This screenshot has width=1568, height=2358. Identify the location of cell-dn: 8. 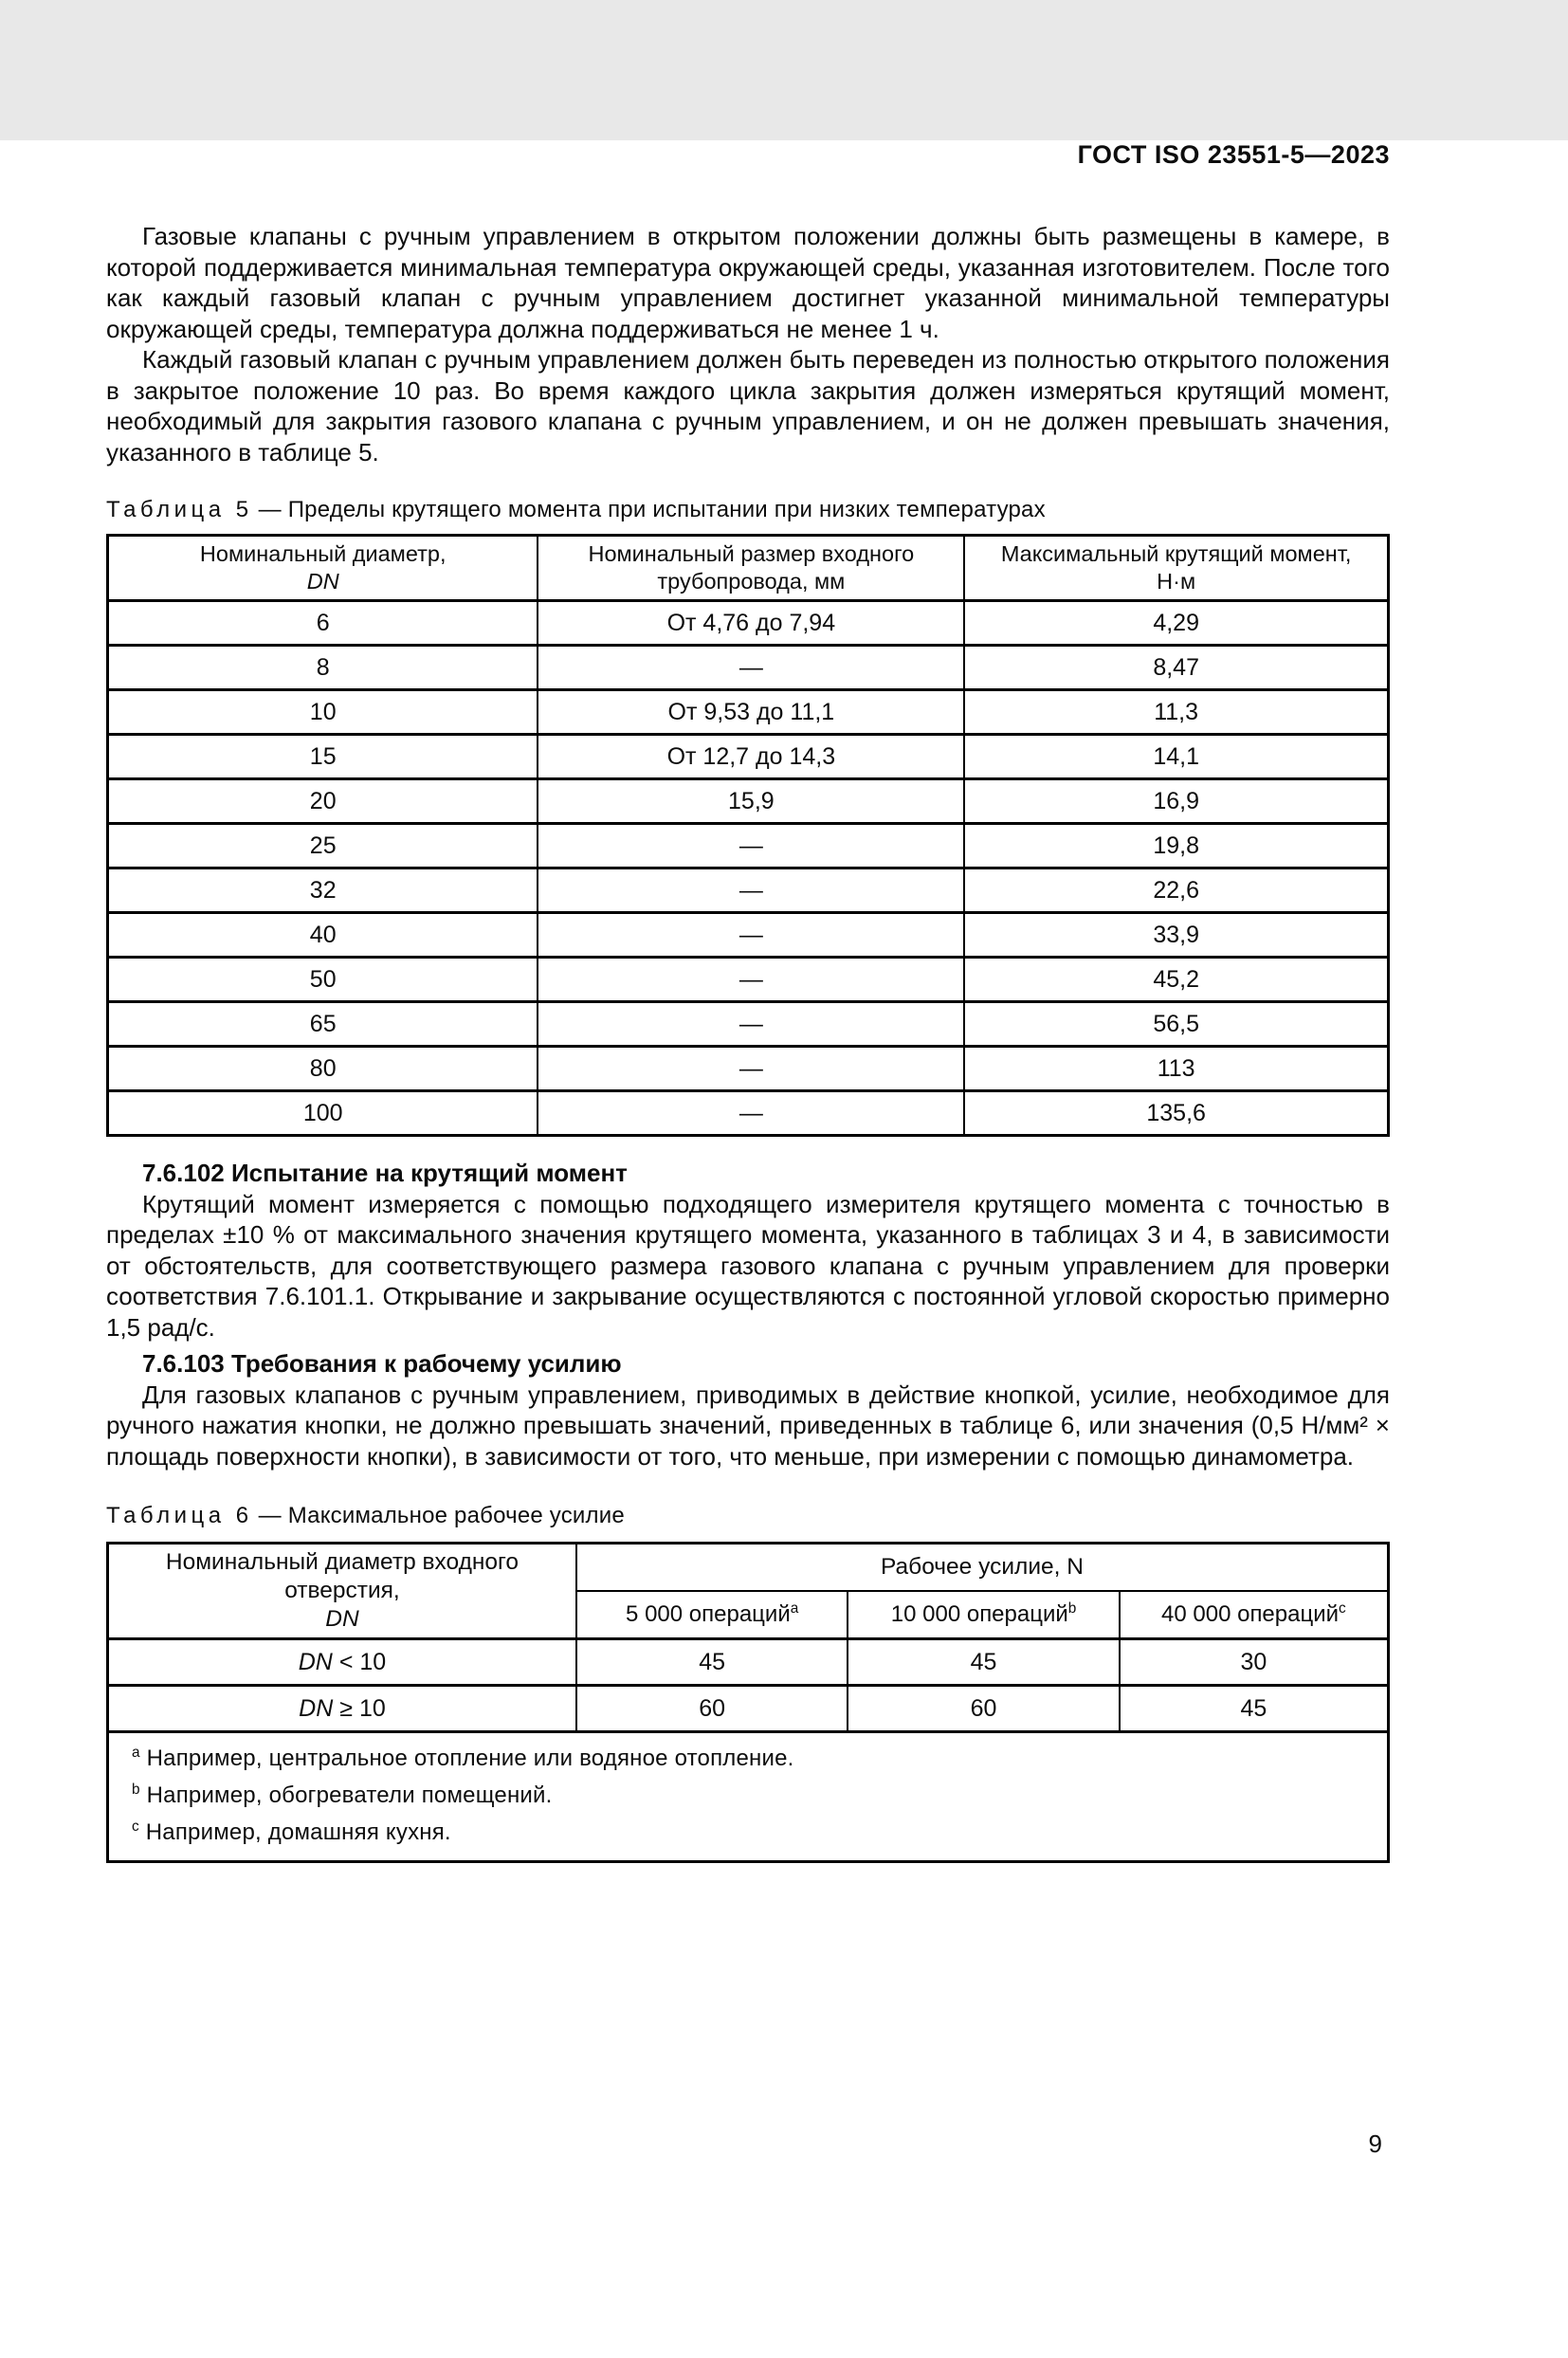
(322, 667).